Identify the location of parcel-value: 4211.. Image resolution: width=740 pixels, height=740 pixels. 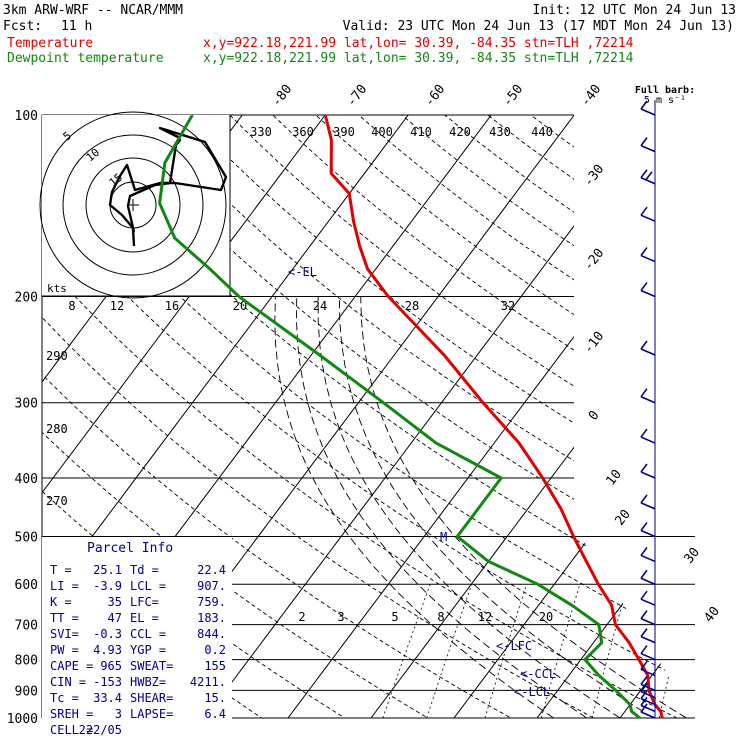
(208, 682).